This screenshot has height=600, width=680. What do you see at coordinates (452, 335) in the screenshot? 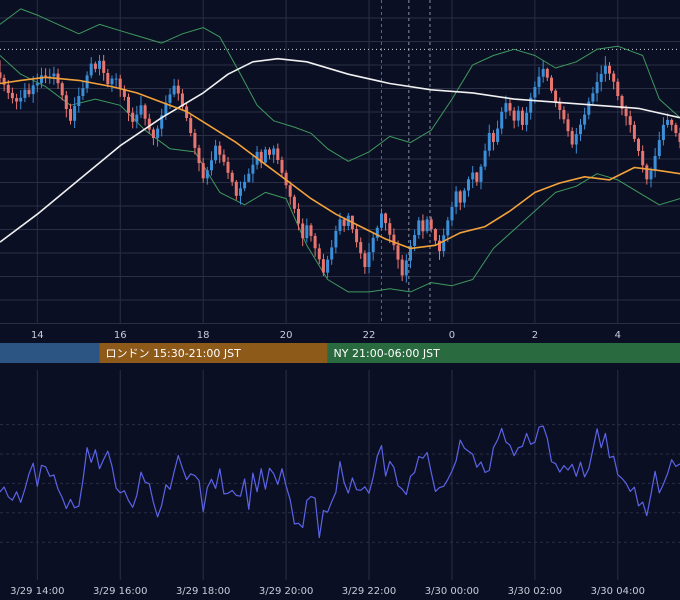
I see `price-x-tick-label: 0` at bounding box center [452, 335].